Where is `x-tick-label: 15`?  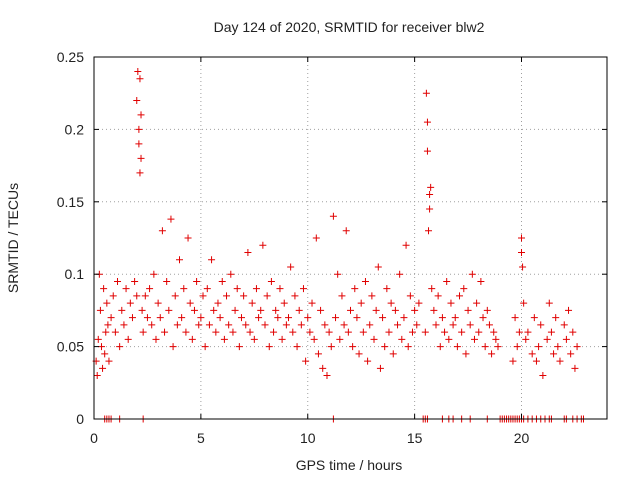 x-tick-label: 15 is located at coordinates (415, 438).